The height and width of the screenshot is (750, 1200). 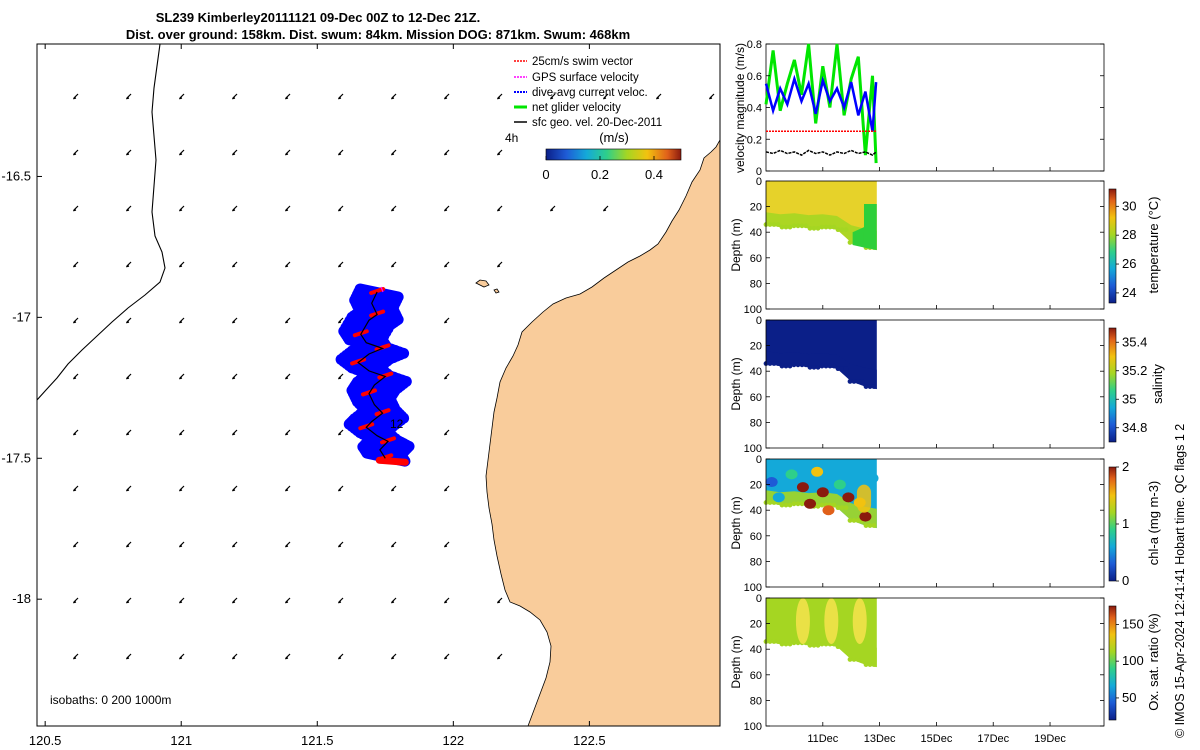 What do you see at coordinates (935, 662) in the screenshot?
I see `oxygen-frame` at bounding box center [935, 662].